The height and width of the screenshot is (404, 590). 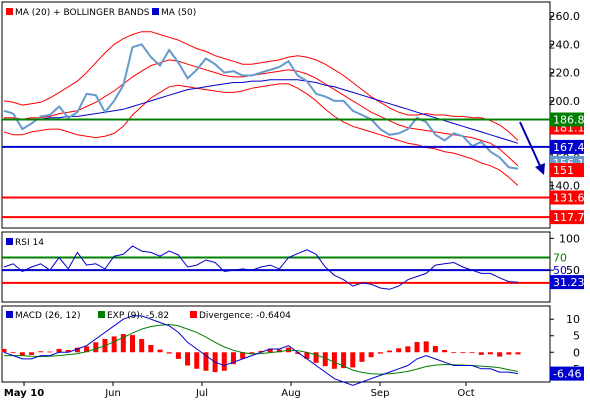 I want to click on level-tag-2: 131.6, so click(x=569, y=197).